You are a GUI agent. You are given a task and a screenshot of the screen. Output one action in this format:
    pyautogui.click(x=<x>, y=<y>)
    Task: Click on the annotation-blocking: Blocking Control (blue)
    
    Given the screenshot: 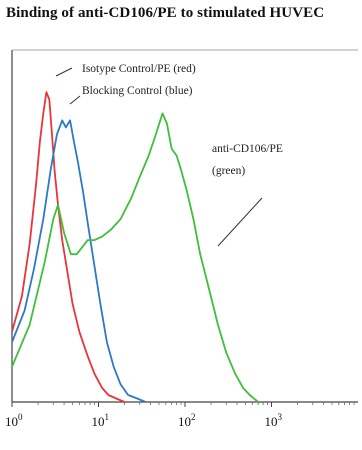 What is the action you would take?
    pyautogui.click(x=137, y=91)
    